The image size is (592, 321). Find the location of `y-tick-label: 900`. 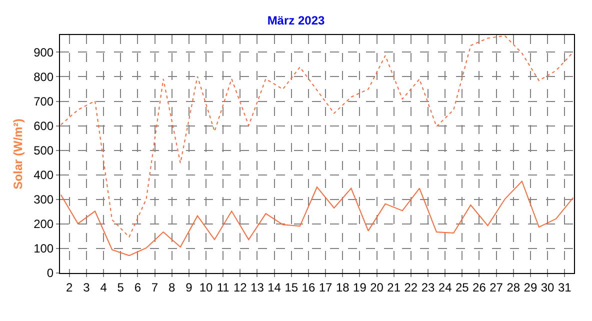

y-tick-label: 900 is located at coordinates (44, 52).